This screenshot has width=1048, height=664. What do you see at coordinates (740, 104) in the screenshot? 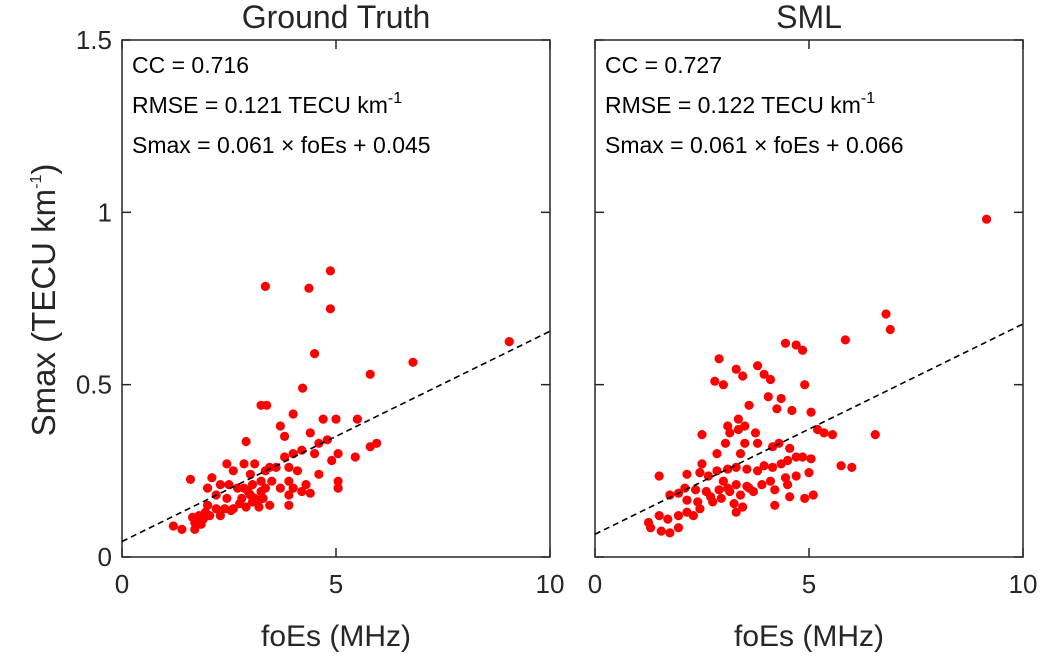
I see `annotation-rmse: RMSE = 0.122 TECU km-1` at bounding box center [740, 104].